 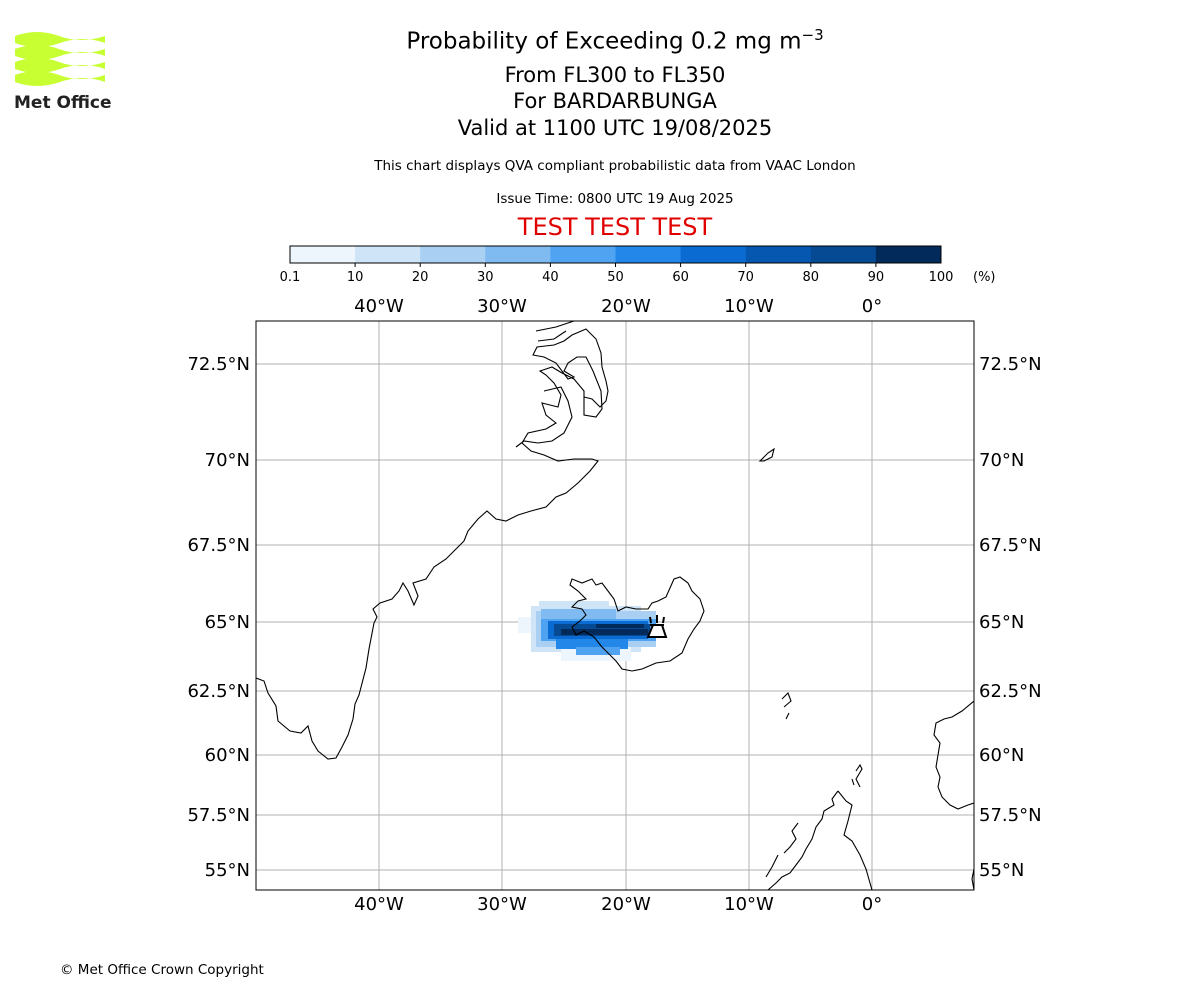 I want to click on lon-label-bottom: 10°W, so click(x=749, y=904).